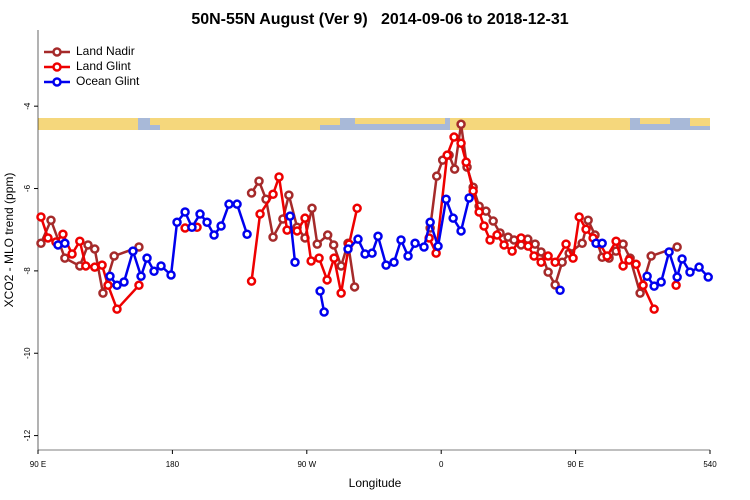 The height and width of the screenshot is (500, 750). Describe the element at coordinates (9, 240) in the screenshot. I see `y-axis-label: XCO2 - MLO trend (ppm)` at that location.